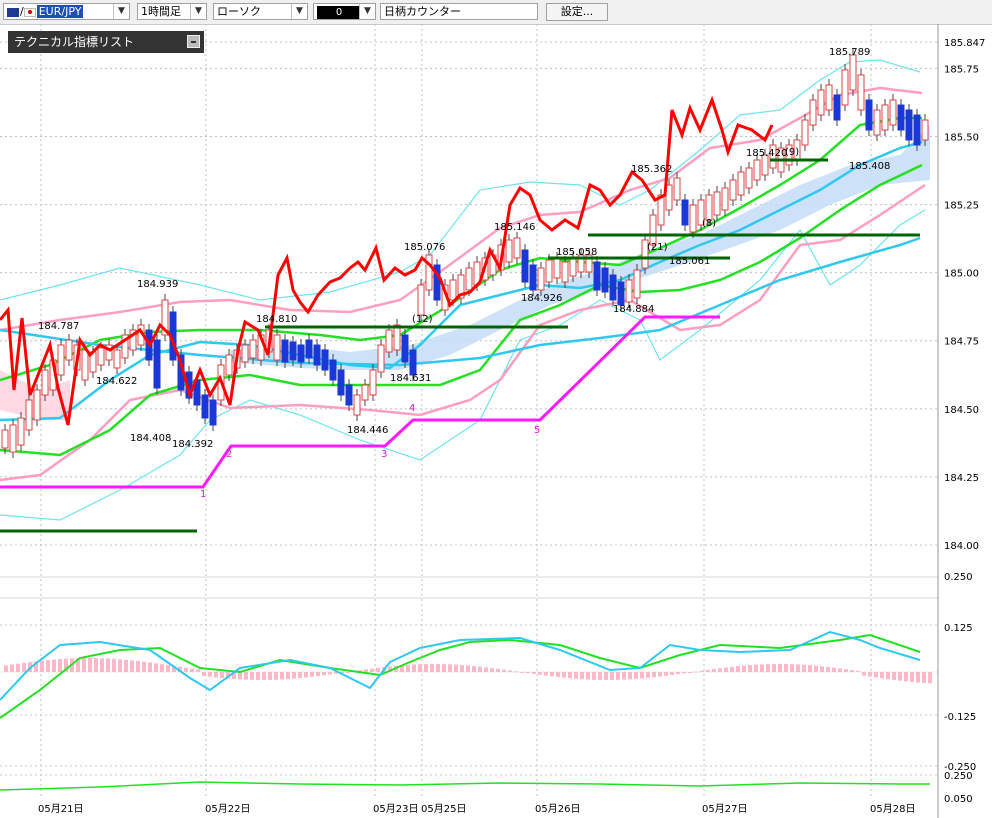 This screenshot has width=992, height=818. What do you see at coordinates (958, 776) in the screenshot?
I see `sub-tick-label: 0.250` at bounding box center [958, 776].